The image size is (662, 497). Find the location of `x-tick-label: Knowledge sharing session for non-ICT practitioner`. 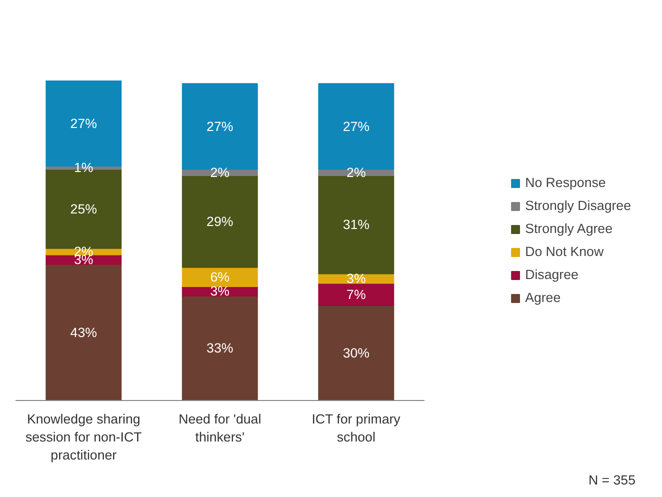

x-tick-label: Knowledge sharing session for non-ICT practitioner is located at coordinates (83, 437).